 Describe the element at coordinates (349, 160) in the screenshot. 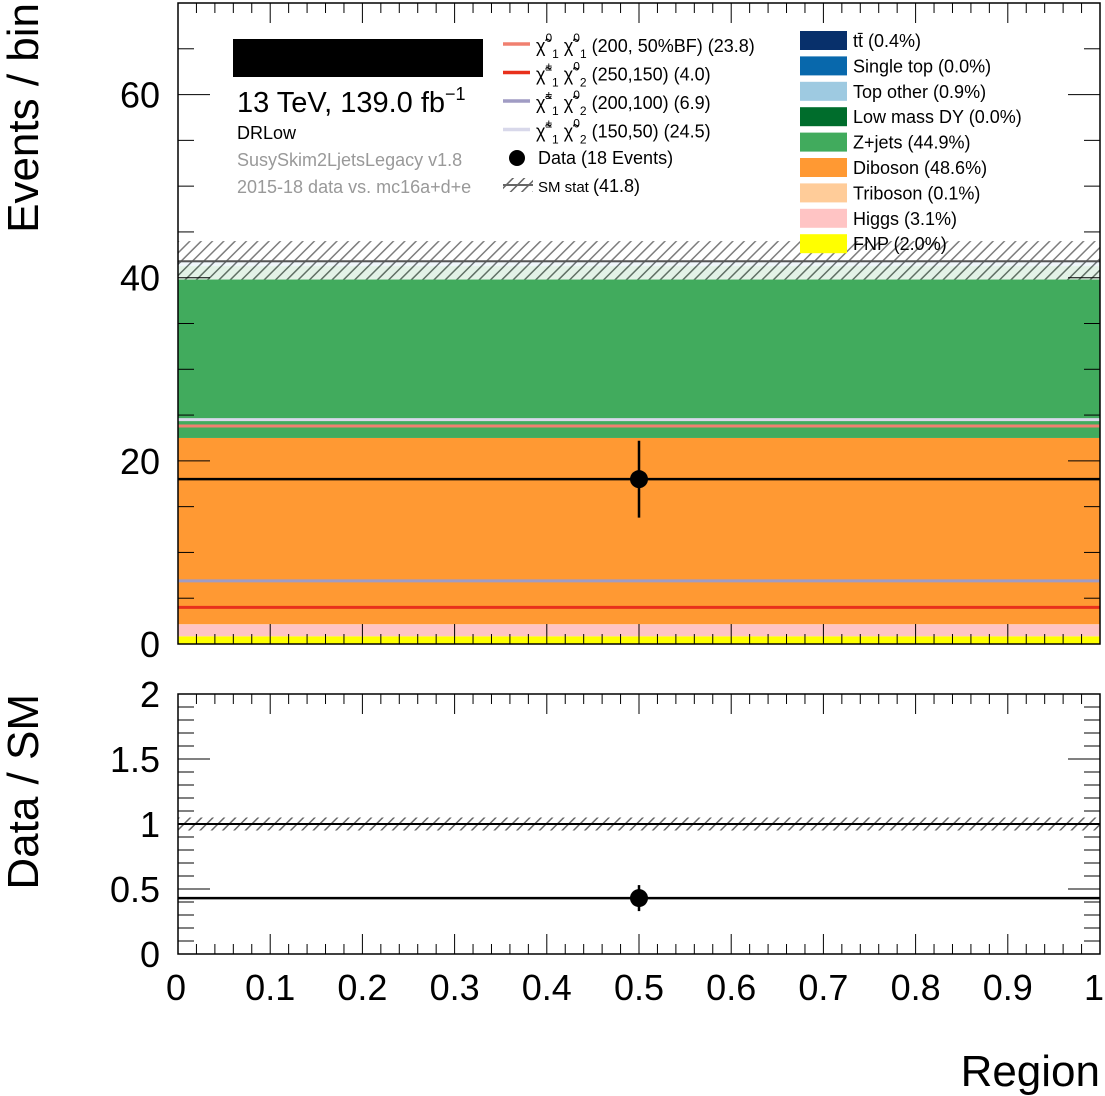

I see `ntuple-label: SusySkim2LjetsLegacy v1.8` at that location.